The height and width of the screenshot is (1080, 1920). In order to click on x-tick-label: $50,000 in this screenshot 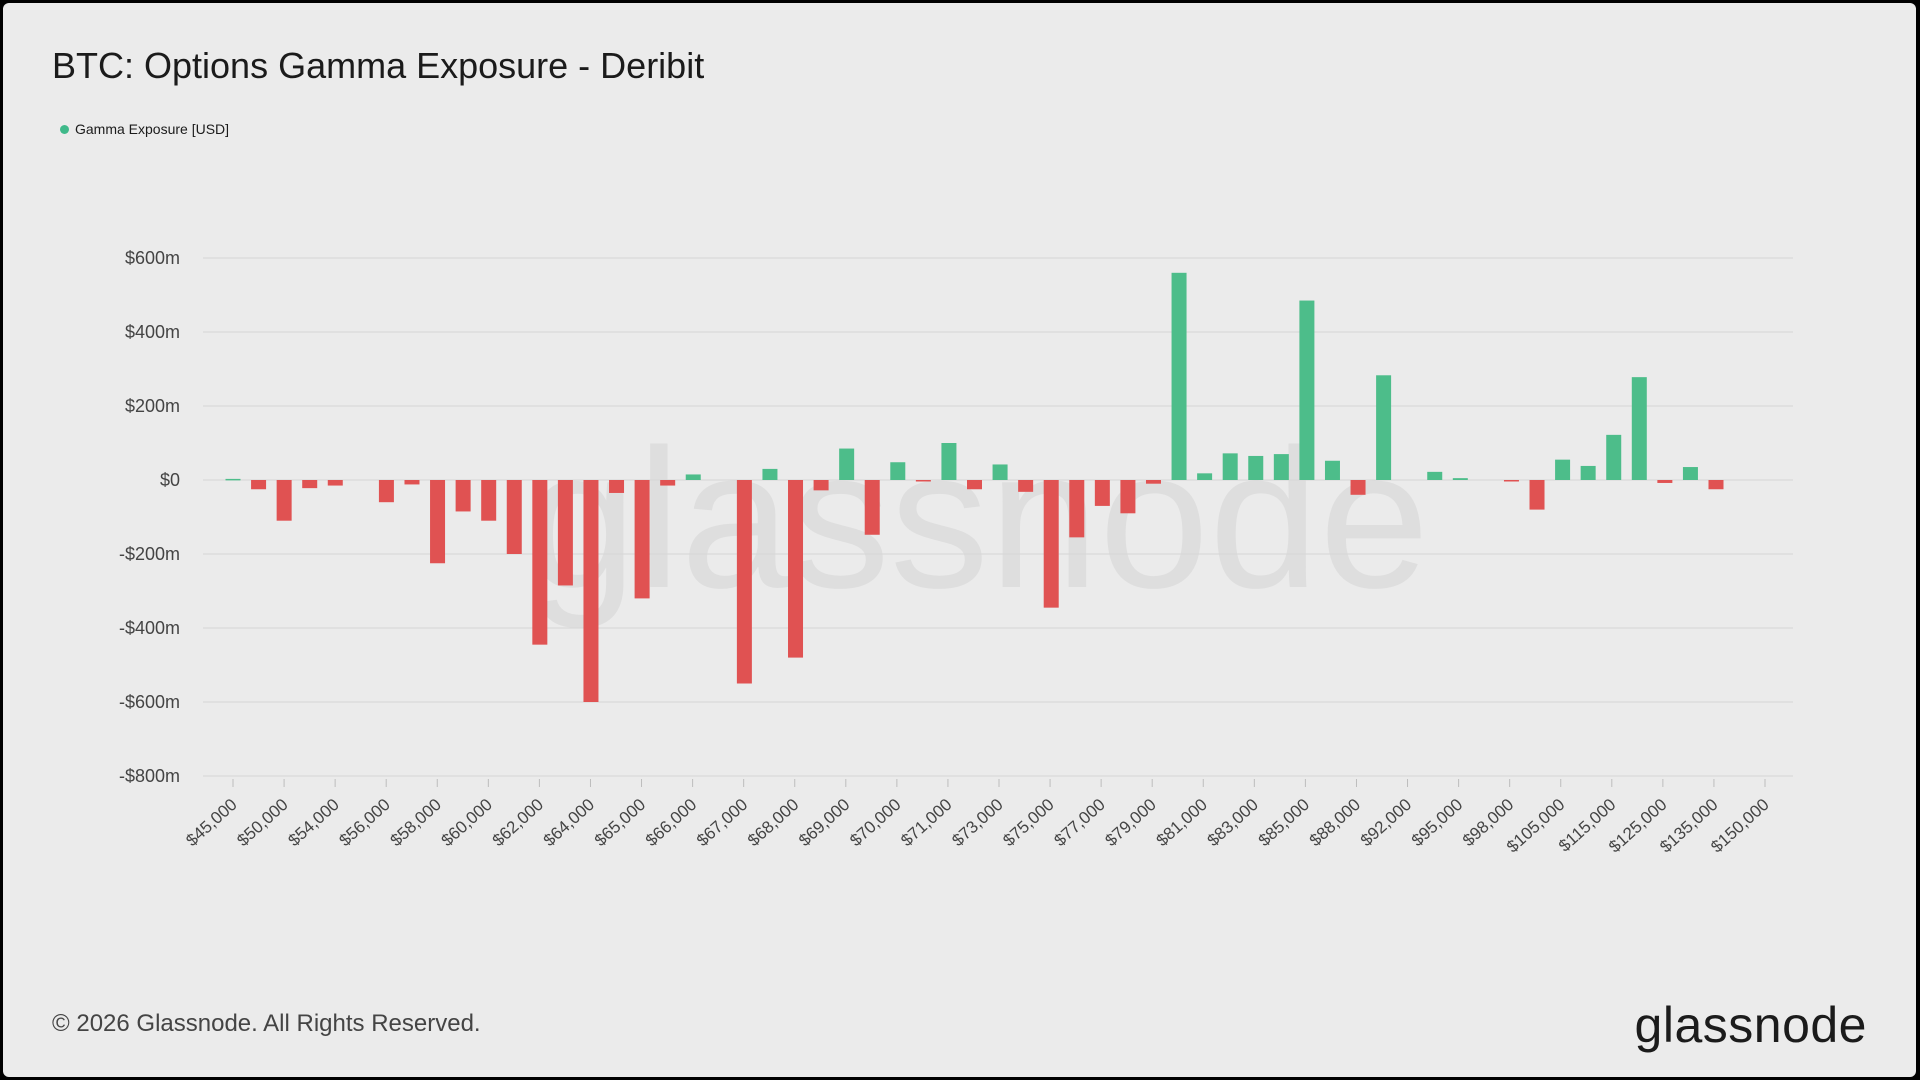, I will do `click(262, 822)`.